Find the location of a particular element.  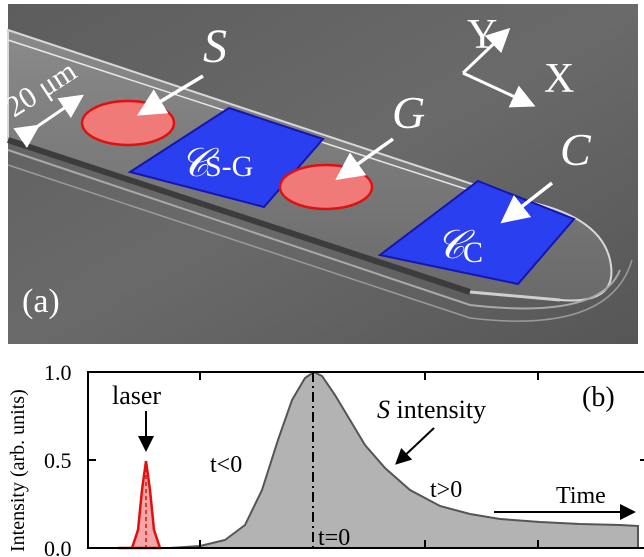

scale-bar-arrow is located at coordinates (48, 121).